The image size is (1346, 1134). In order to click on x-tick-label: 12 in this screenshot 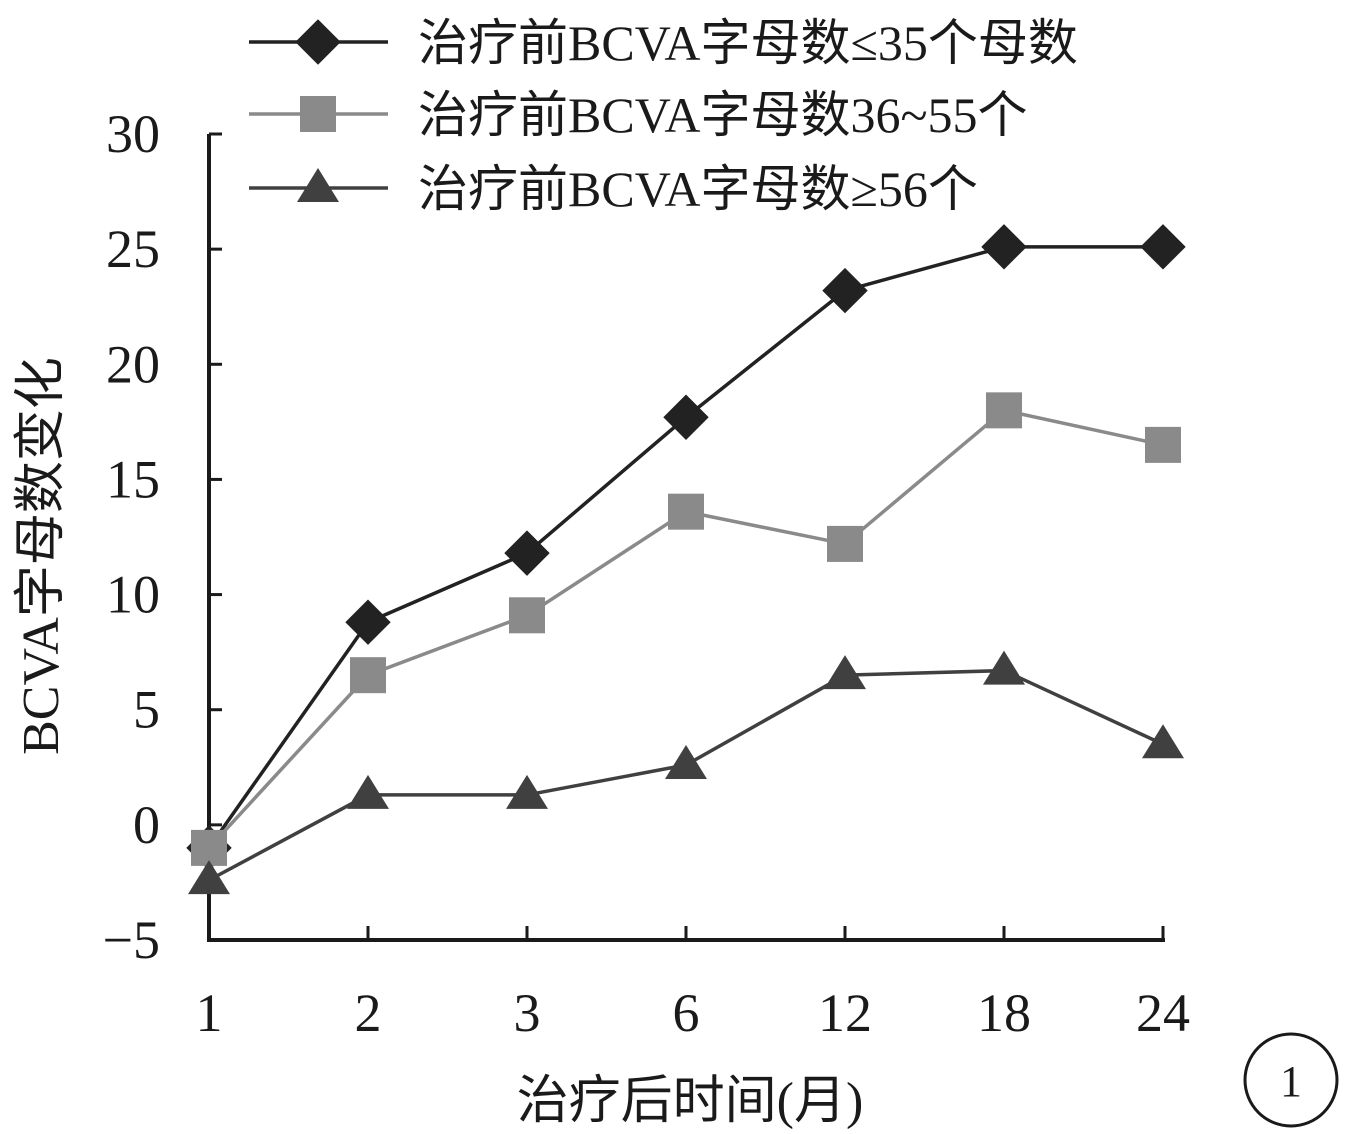, I will do `click(845, 1013)`.